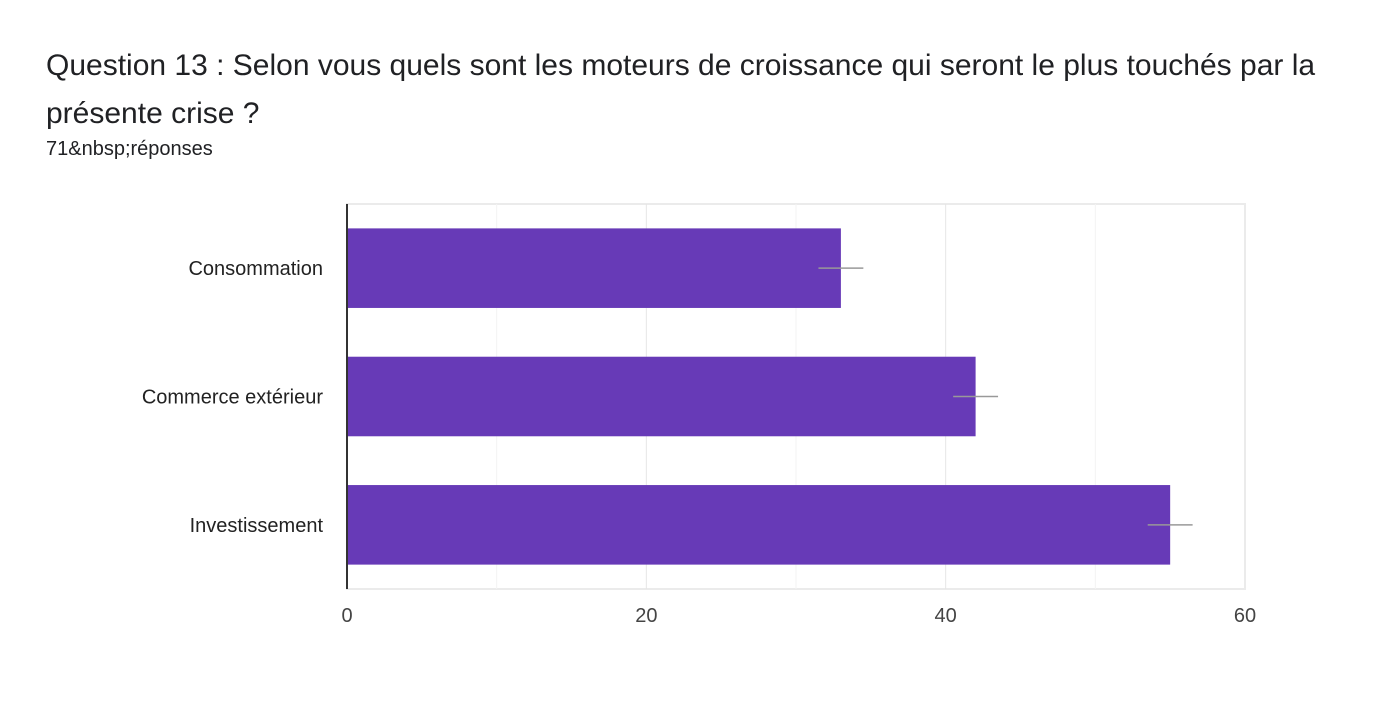 This screenshot has height=703, width=1384. I want to click on category-label: Consommation, so click(255, 269).